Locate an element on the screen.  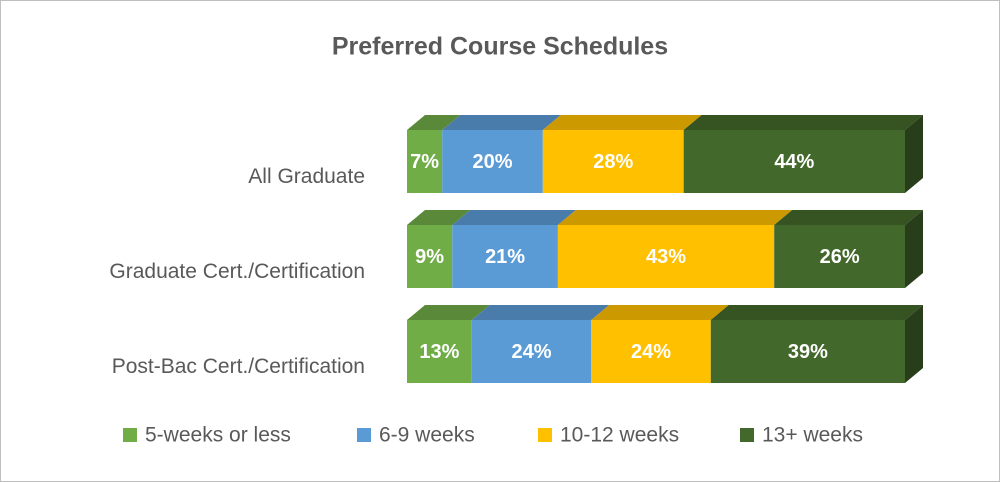
data-label: 43% is located at coordinates (666, 257).